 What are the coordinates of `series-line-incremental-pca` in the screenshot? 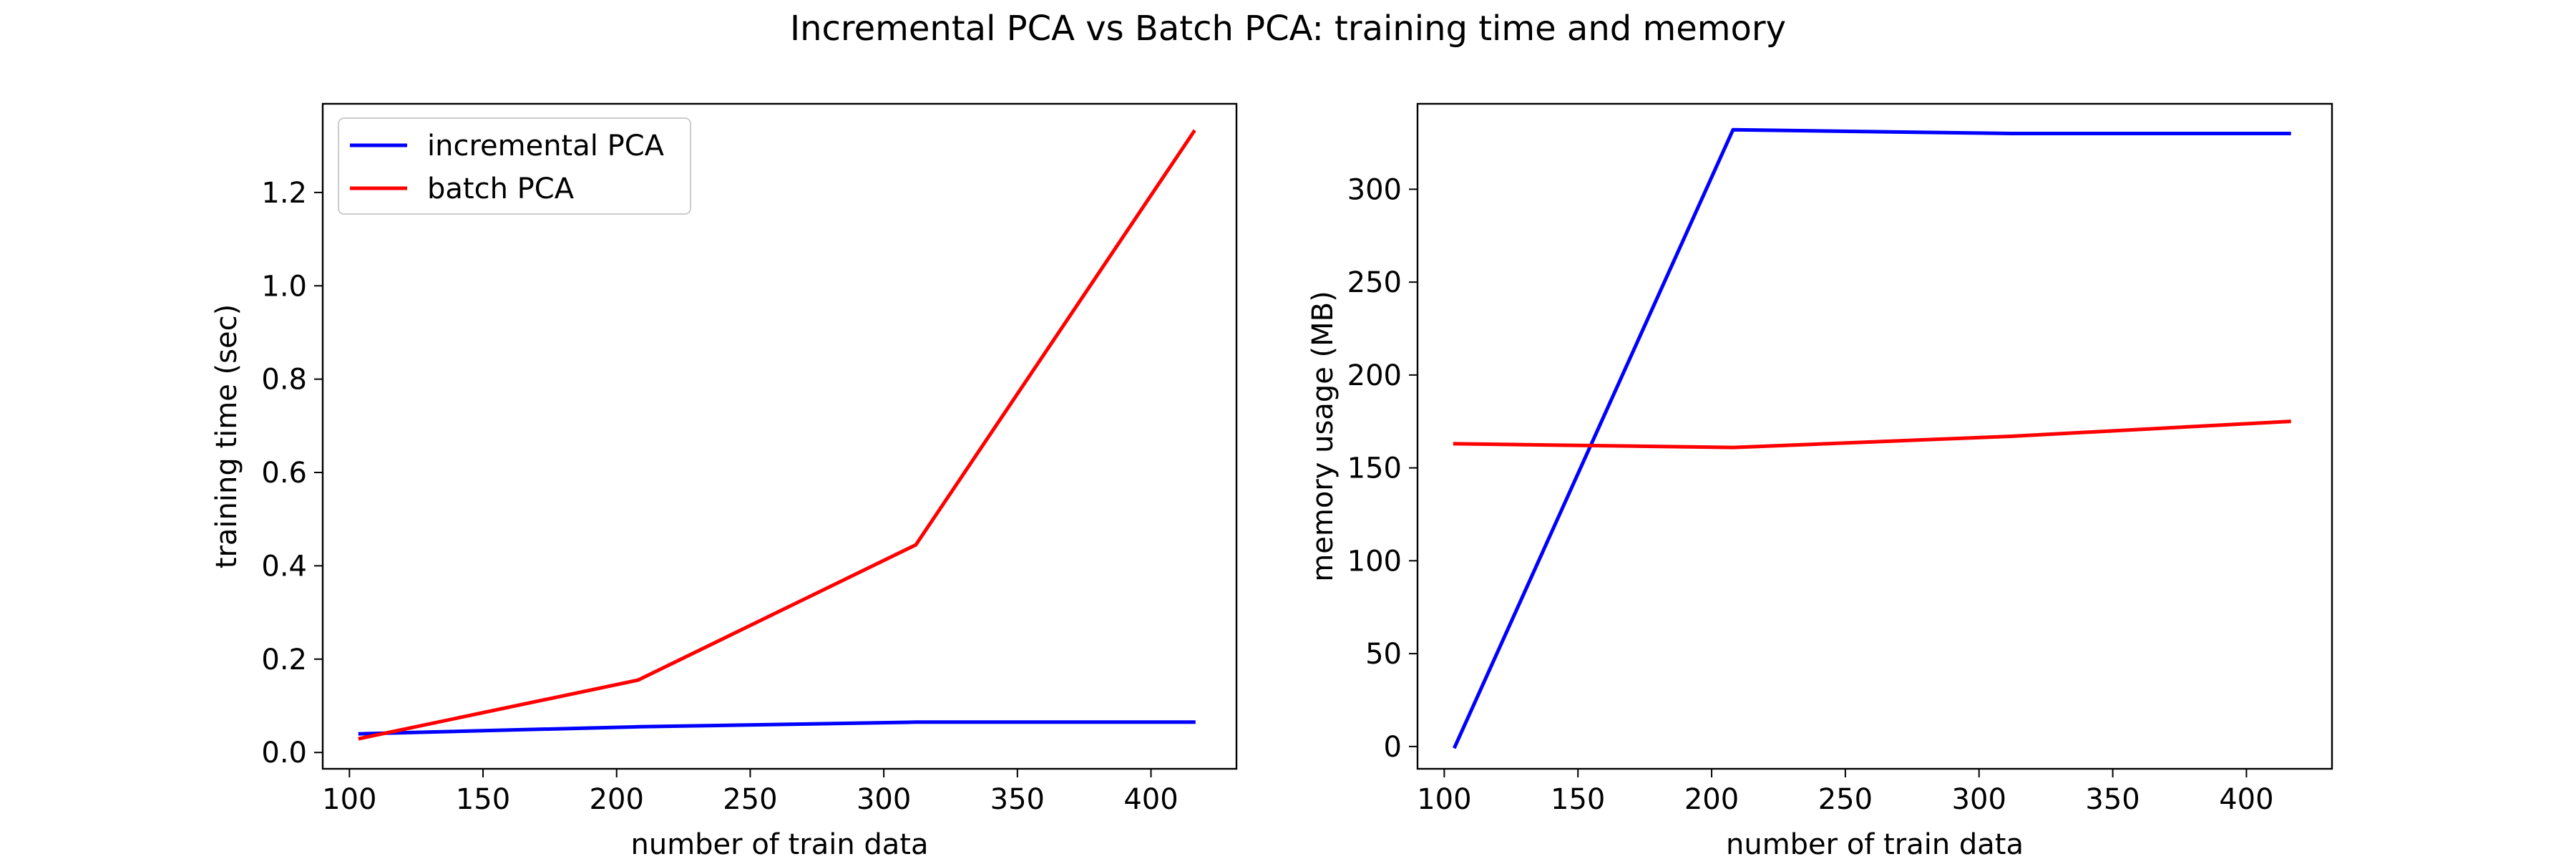 It's located at (777, 728).